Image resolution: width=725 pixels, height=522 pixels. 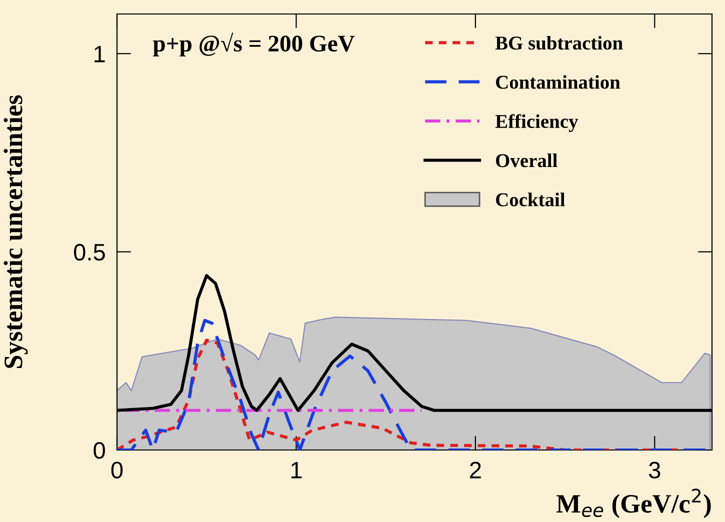 I want to click on x-tick-label: 2, so click(x=475, y=470).